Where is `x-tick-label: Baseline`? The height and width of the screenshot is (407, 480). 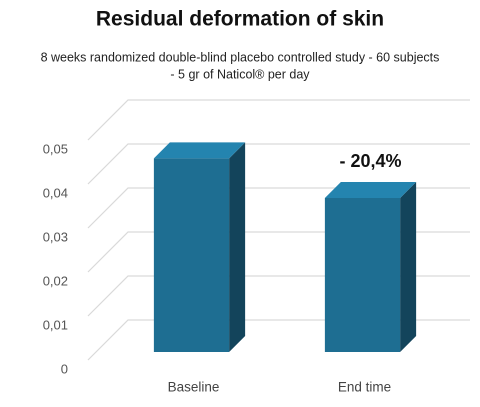
x-tick-label: Baseline is located at coordinates (194, 387).